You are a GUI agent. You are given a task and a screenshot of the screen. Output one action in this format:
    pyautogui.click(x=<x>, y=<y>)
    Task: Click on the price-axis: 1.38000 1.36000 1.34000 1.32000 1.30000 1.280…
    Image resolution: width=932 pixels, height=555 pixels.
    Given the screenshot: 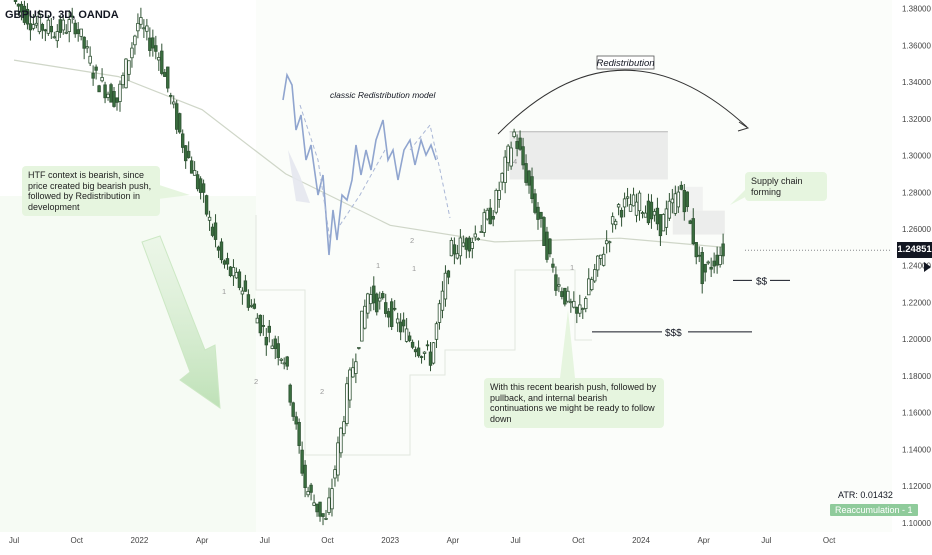 What is the action you would take?
    pyautogui.click(x=912, y=266)
    